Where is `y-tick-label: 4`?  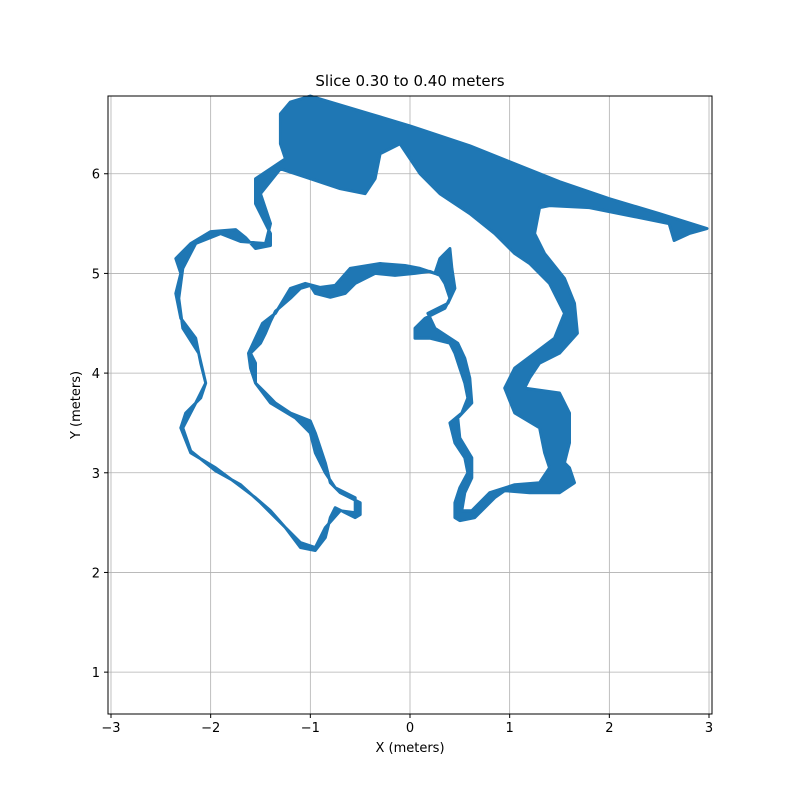
y-tick-label: 4 is located at coordinates (96, 374).